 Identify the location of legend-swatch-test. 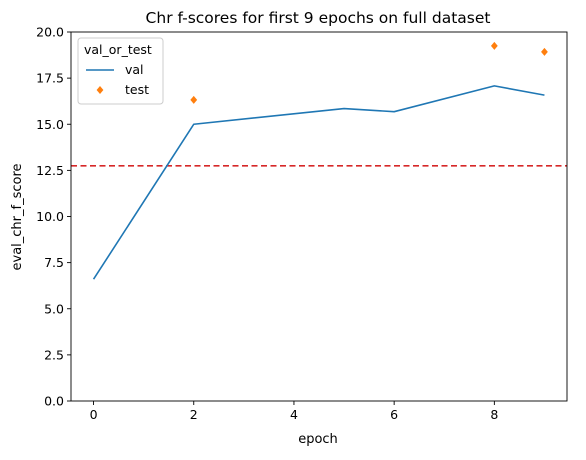
(100, 90).